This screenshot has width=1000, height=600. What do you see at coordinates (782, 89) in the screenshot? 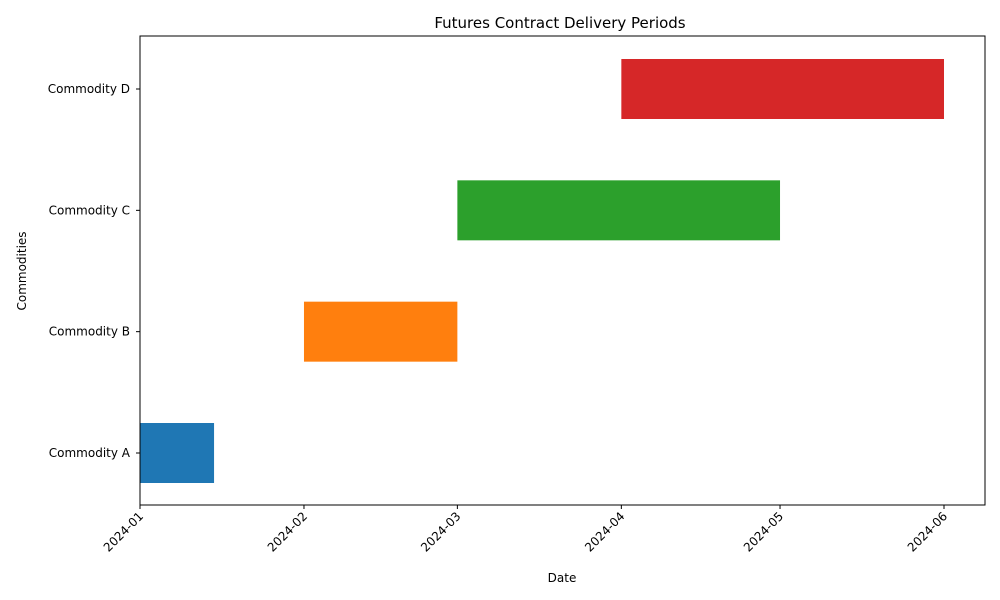
I see `bar-commodity-d` at bounding box center [782, 89].